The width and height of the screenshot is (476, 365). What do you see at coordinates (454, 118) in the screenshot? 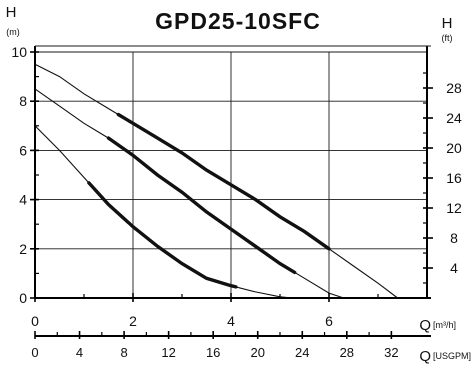
I see `right-tick-label: 24` at bounding box center [454, 118].